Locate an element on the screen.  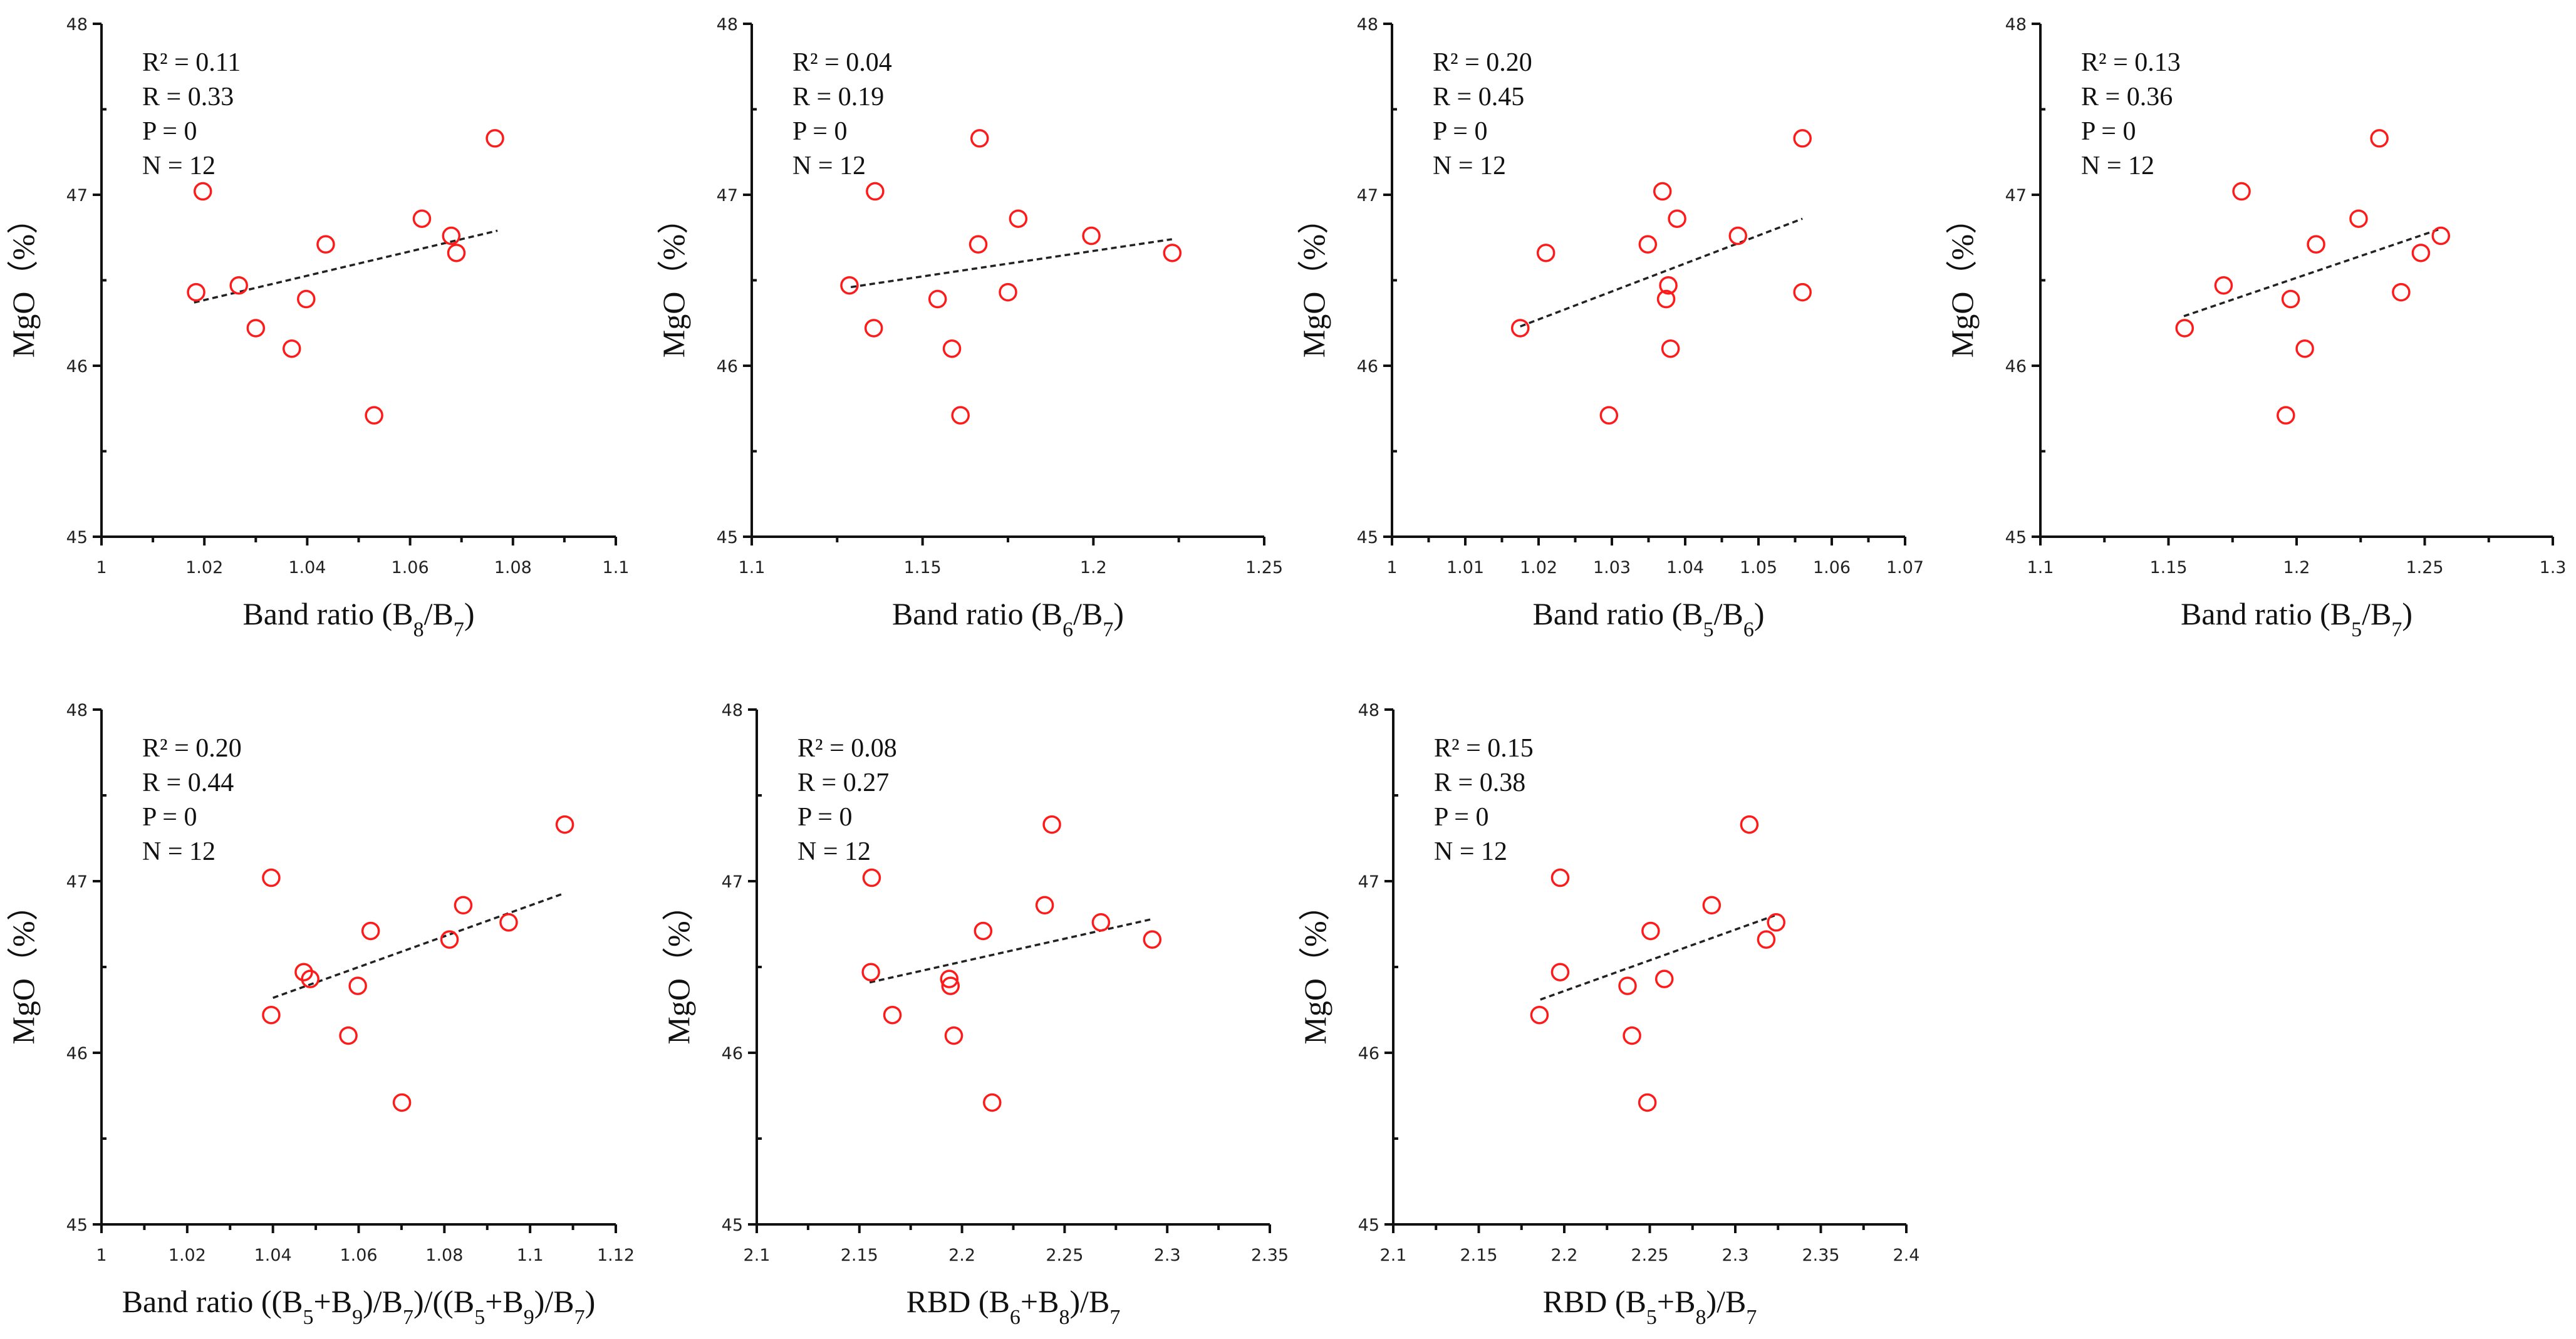
x-tick-label: 1.06 is located at coordinates (410, 567).